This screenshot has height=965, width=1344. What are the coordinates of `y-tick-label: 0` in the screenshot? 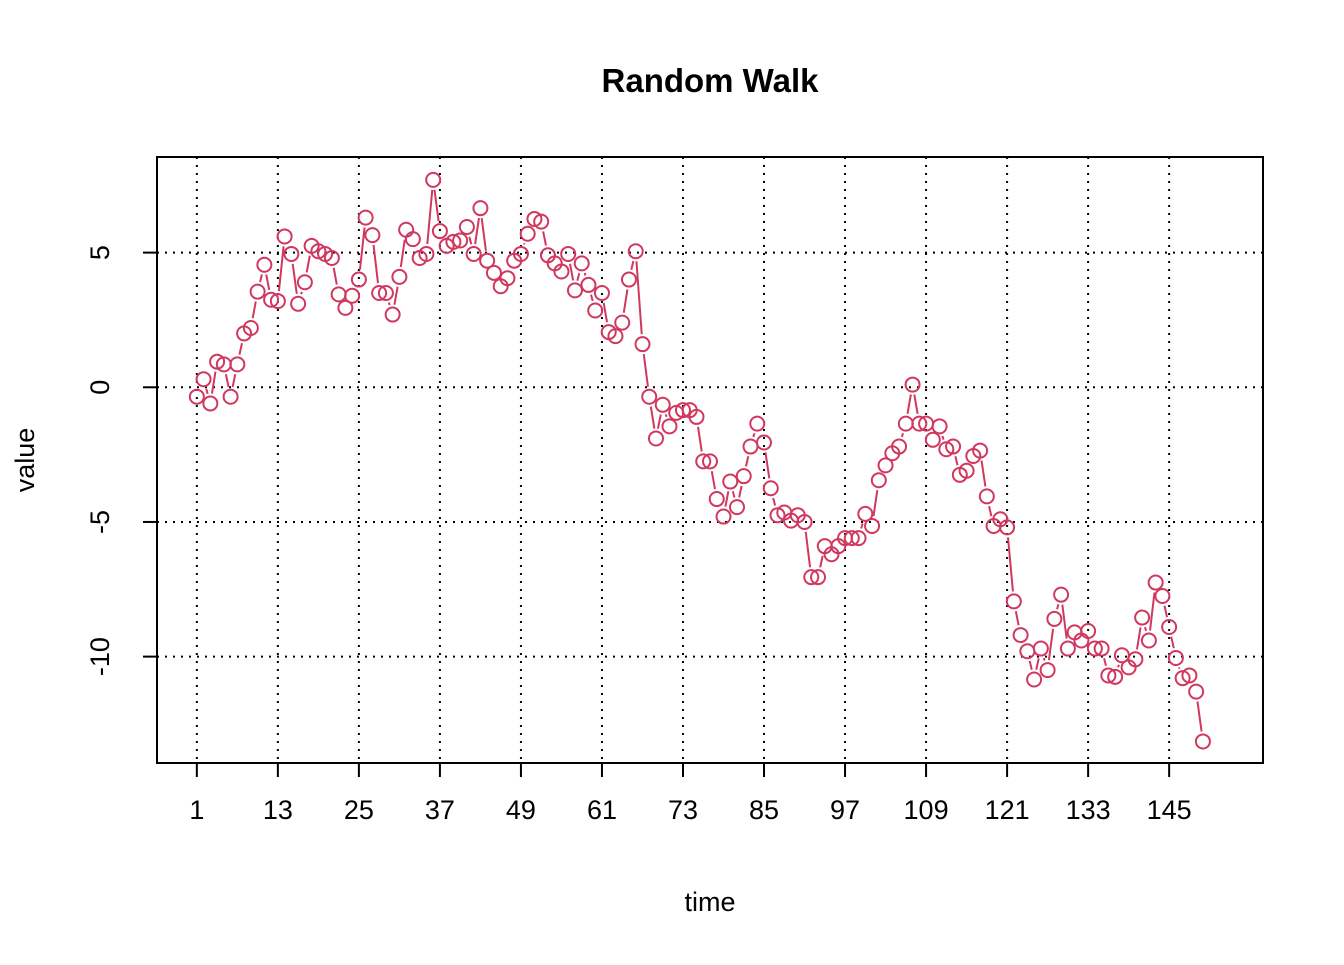 It's located at (100, 387).